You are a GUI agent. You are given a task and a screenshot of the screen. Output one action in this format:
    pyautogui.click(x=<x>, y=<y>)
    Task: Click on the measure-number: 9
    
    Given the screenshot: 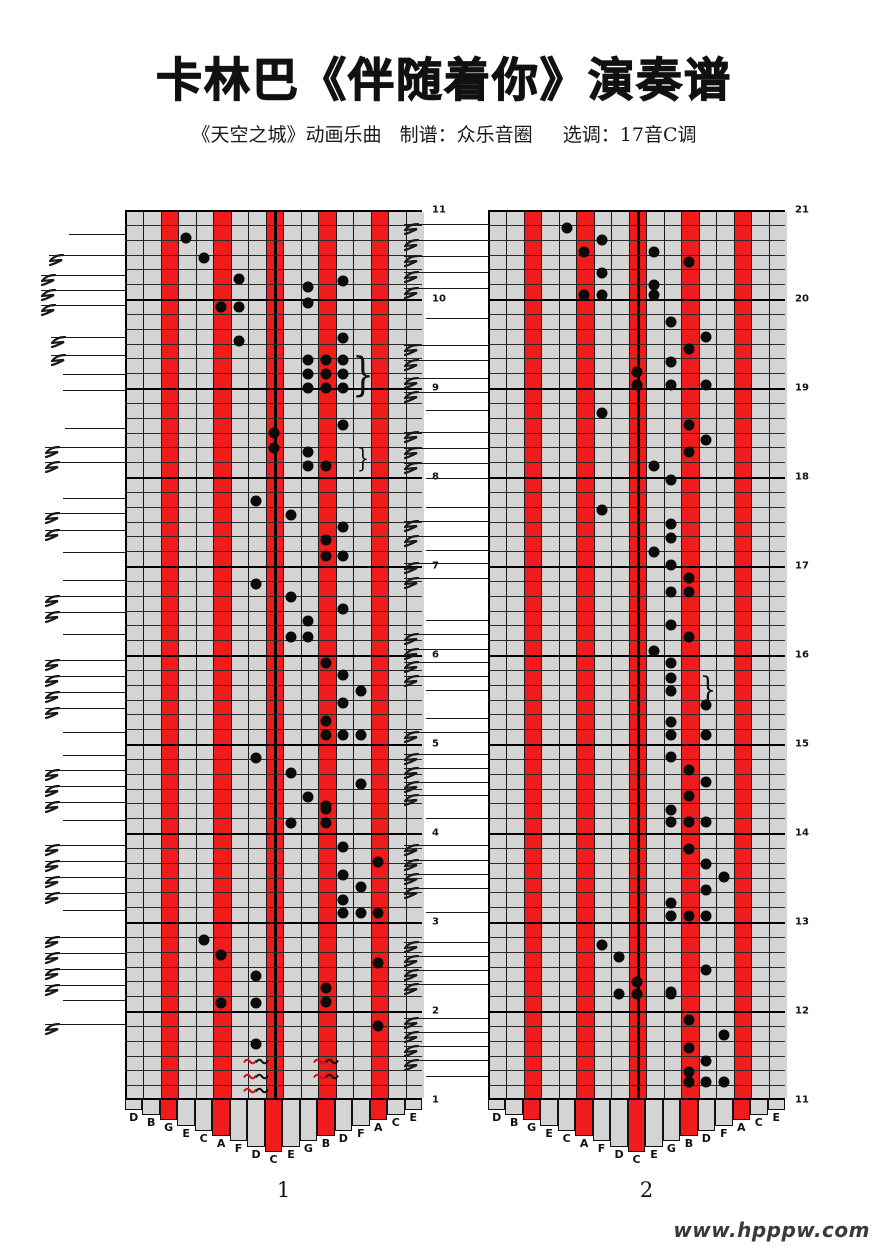 What is the action you would take?
    pyautogui.click(x=435, y=388)
    